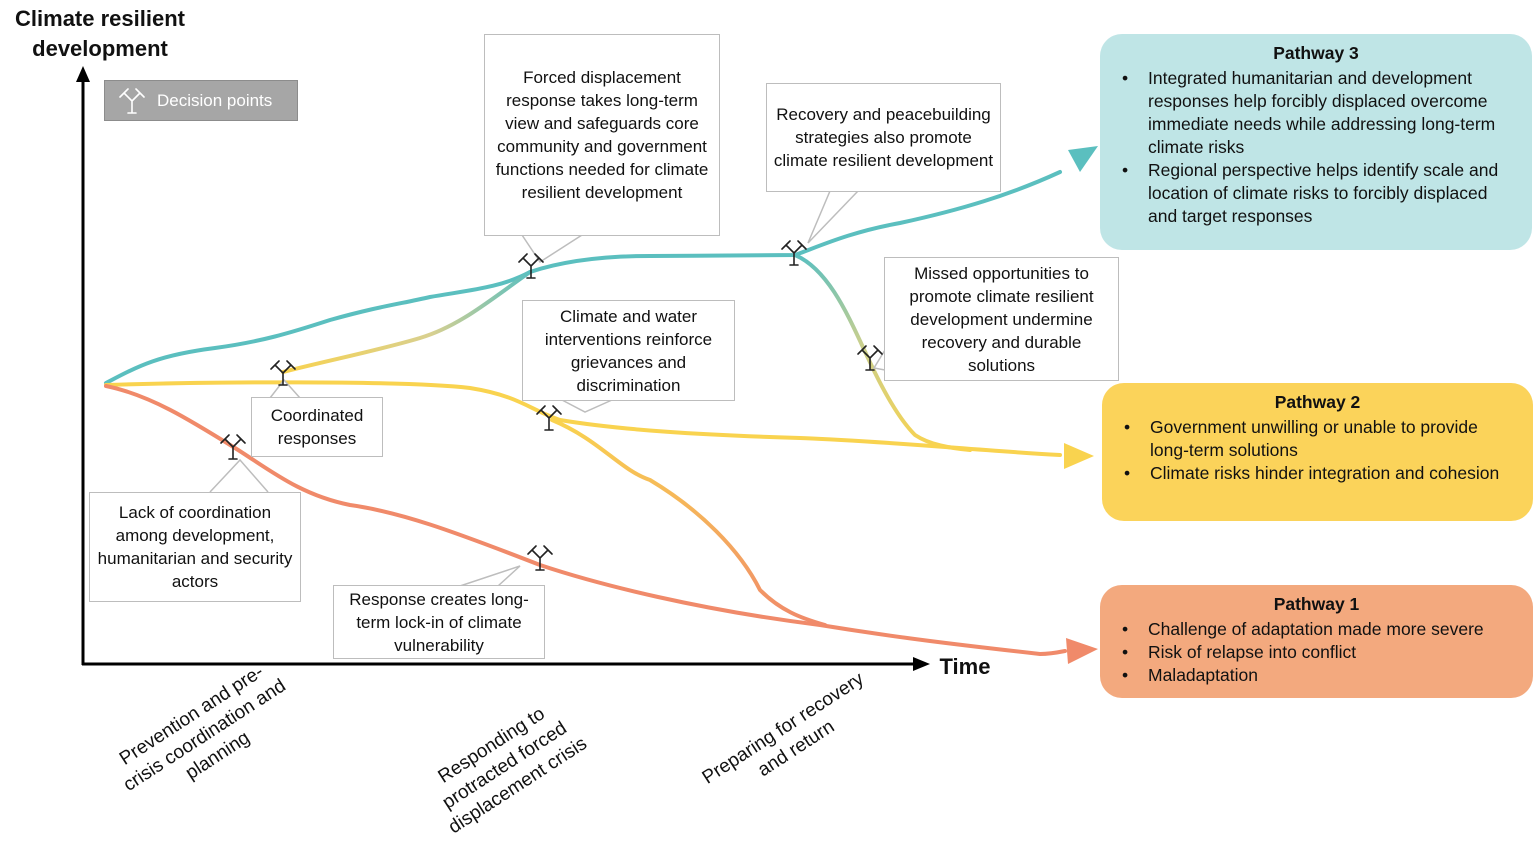 Image resolution: width=1539 pixels, height=852 pixels. Describe the element at coordinates (1079, 456) in the screenshot. I see `pathway-2-arrowhead` at that location.